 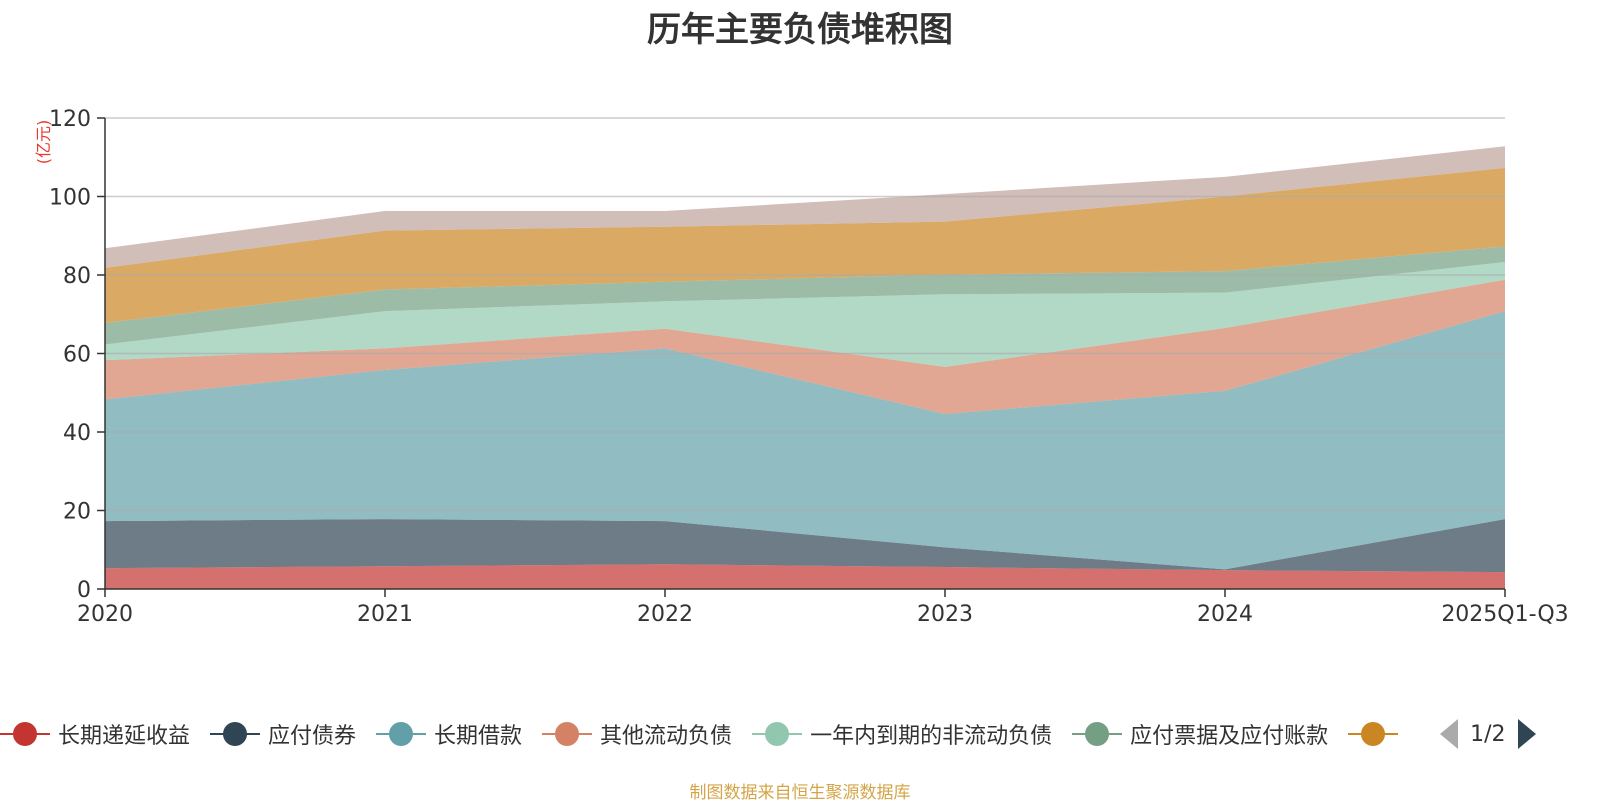 What do you see at coordinates (800, 793) in the screenshot?
I see `data-source-note: 制图数据来自恒生聚源数据库` at bounding box center [800, 793].